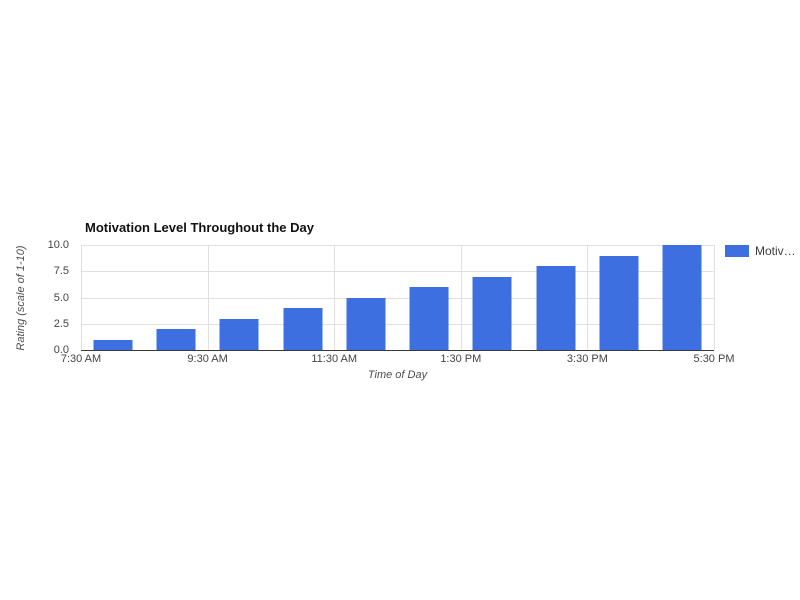 This screenshot has width=800, height=600. I want to click on plot-area, so click(398, 298).